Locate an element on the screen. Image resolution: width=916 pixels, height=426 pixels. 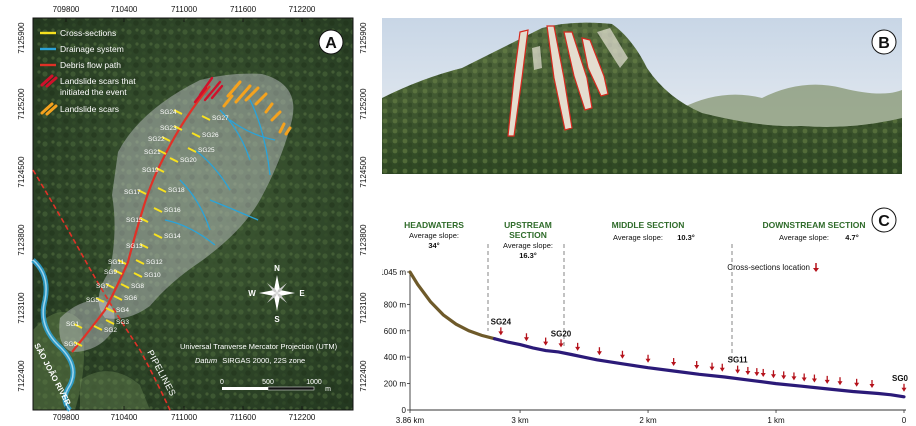
map-y-tick-label: 7125200 is located at coordinates (21, 104).